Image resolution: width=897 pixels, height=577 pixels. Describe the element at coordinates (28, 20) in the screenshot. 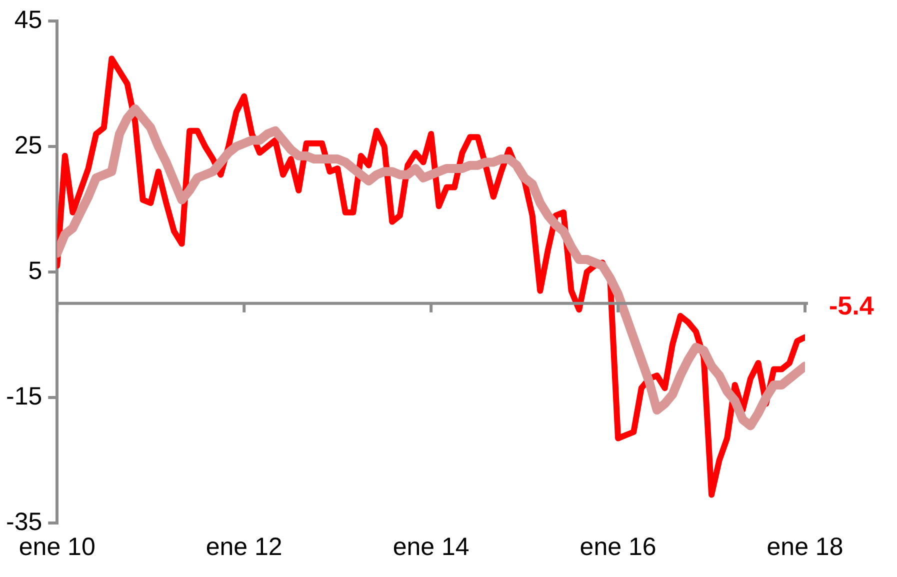

I see `y-tick-label: 45` at that location.